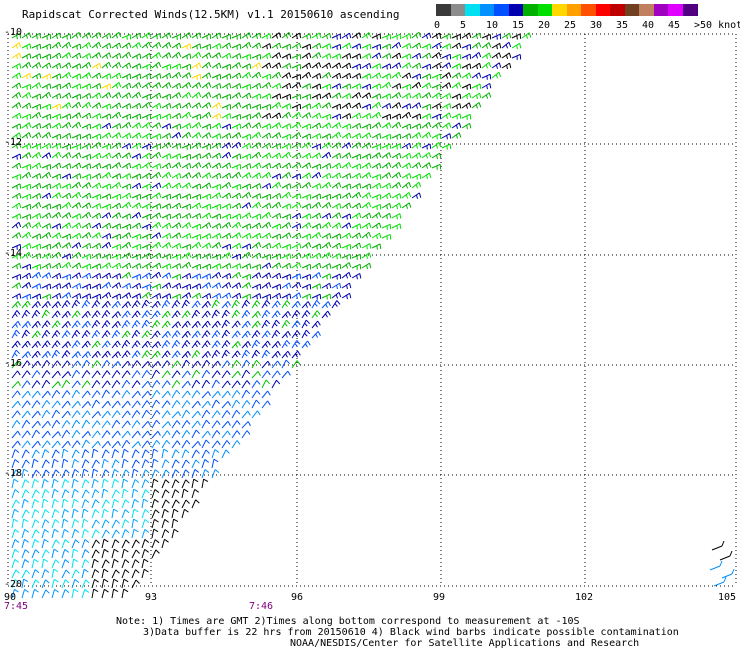 The image size is (740, 650). Describe the element at coordinates (584, 597) in the screenshot. I see `lon-label-102: 102` at that location.